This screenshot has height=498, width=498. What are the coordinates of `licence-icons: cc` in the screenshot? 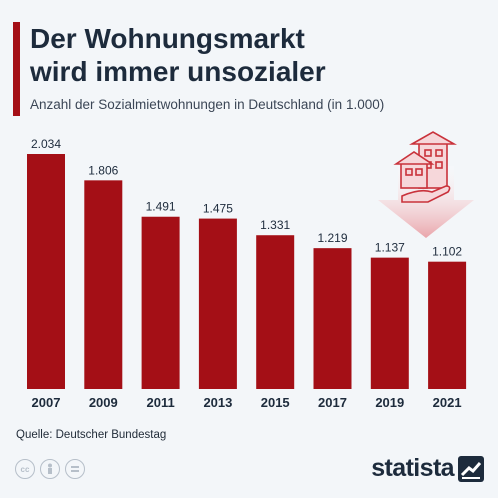 It's located at (50, 469).